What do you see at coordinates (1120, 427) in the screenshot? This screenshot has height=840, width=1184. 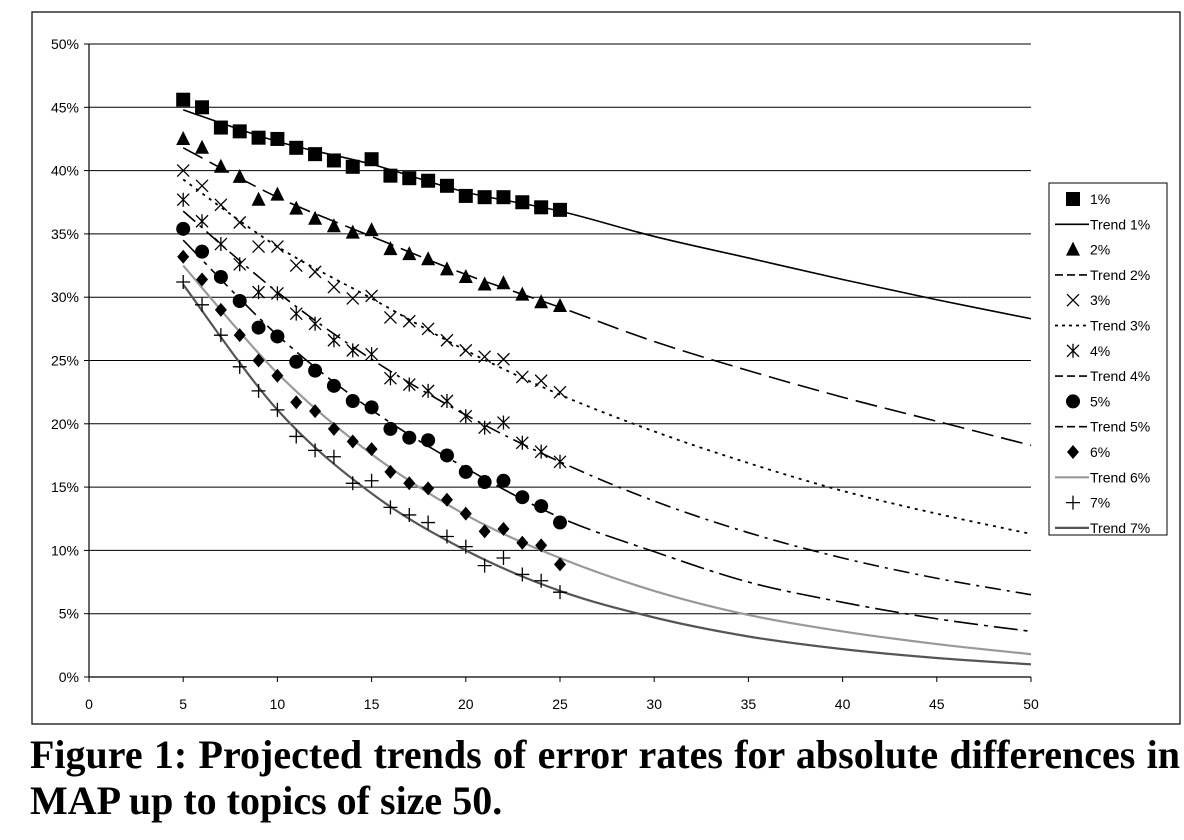 I see `legend-label: Trend 5%` at bounding box center [1120, 427].